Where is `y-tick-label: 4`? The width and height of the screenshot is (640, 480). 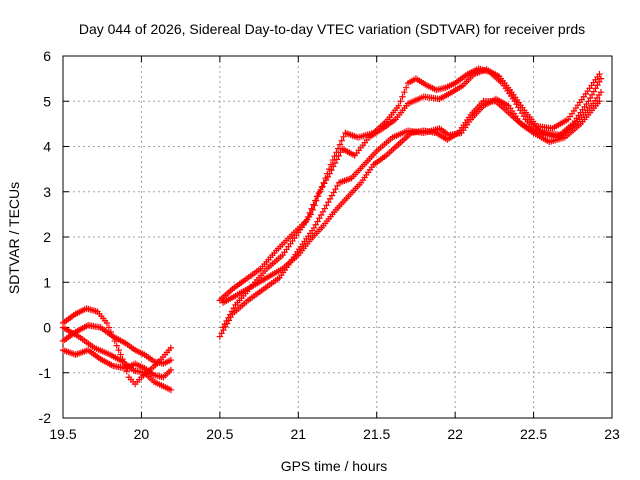
y-tick-label: 4 is located at coordinates (47, 147).